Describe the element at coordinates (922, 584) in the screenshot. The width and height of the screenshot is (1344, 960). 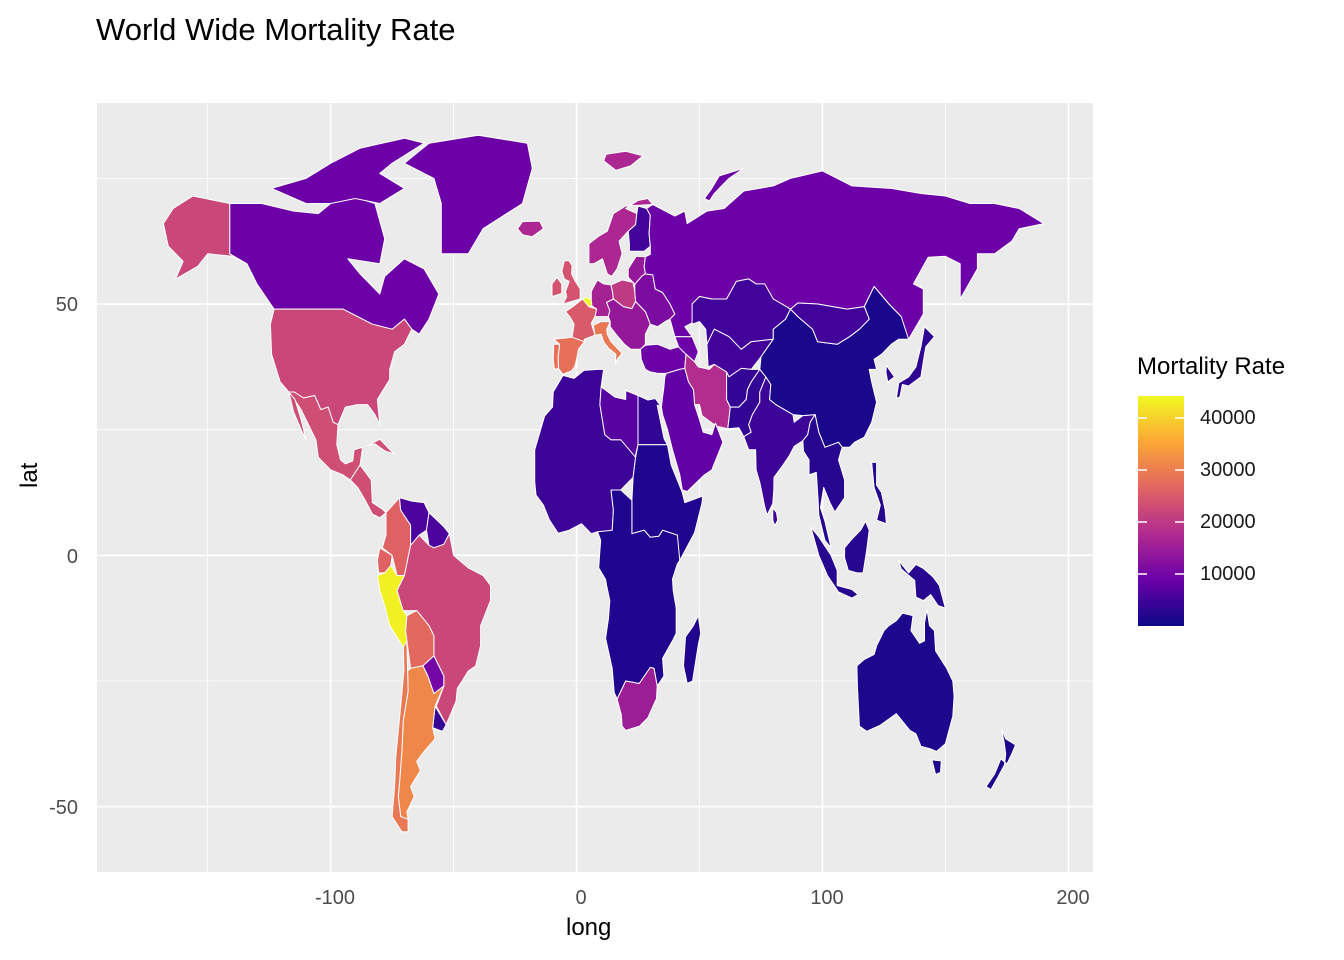
I see `region-new-guinea` at that location.